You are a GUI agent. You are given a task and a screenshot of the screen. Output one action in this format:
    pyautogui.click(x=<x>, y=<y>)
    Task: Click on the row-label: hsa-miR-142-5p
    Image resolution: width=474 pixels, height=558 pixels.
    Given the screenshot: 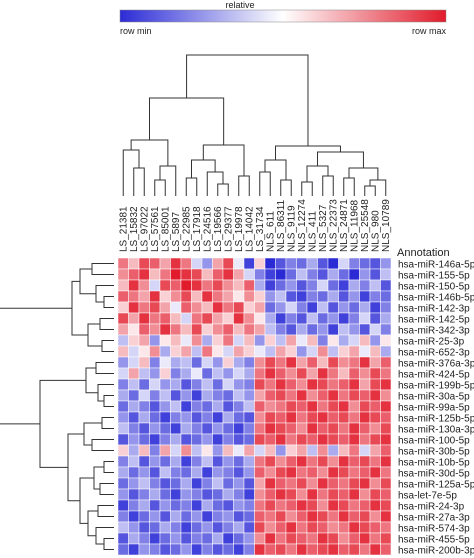 What is the action you would take?
    pyautogui.click(x=434, y=320)
    